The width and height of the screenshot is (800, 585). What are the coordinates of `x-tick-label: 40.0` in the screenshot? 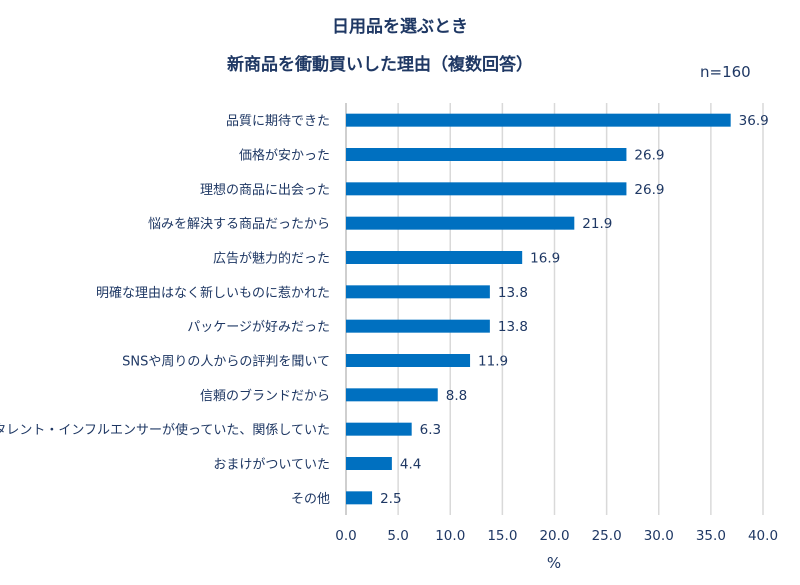 It's located at (763, 536).